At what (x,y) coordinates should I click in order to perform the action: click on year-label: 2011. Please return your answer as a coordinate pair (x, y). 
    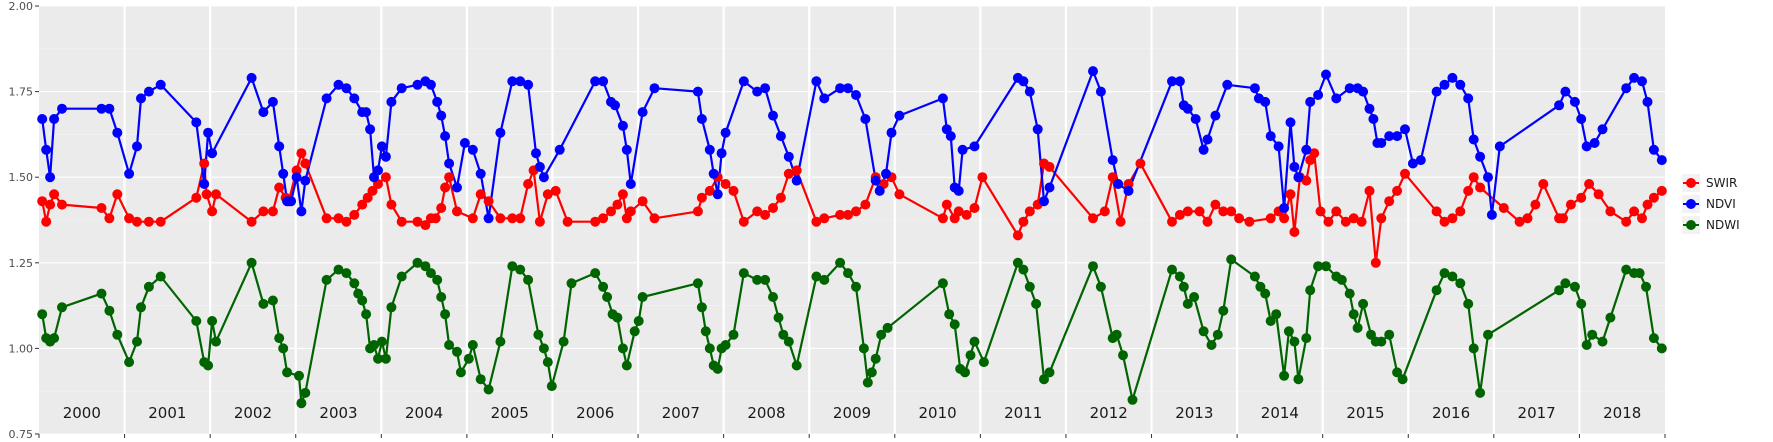
    Looking at the image, I should click on (1023, 413).